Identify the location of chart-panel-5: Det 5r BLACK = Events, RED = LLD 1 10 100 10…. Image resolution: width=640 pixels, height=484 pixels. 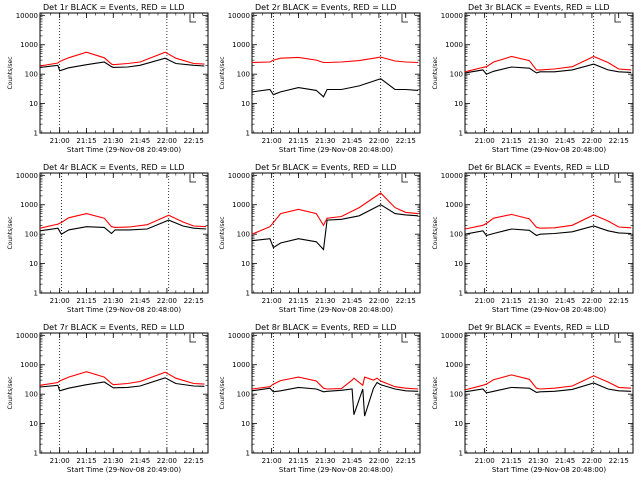
(320, 238).